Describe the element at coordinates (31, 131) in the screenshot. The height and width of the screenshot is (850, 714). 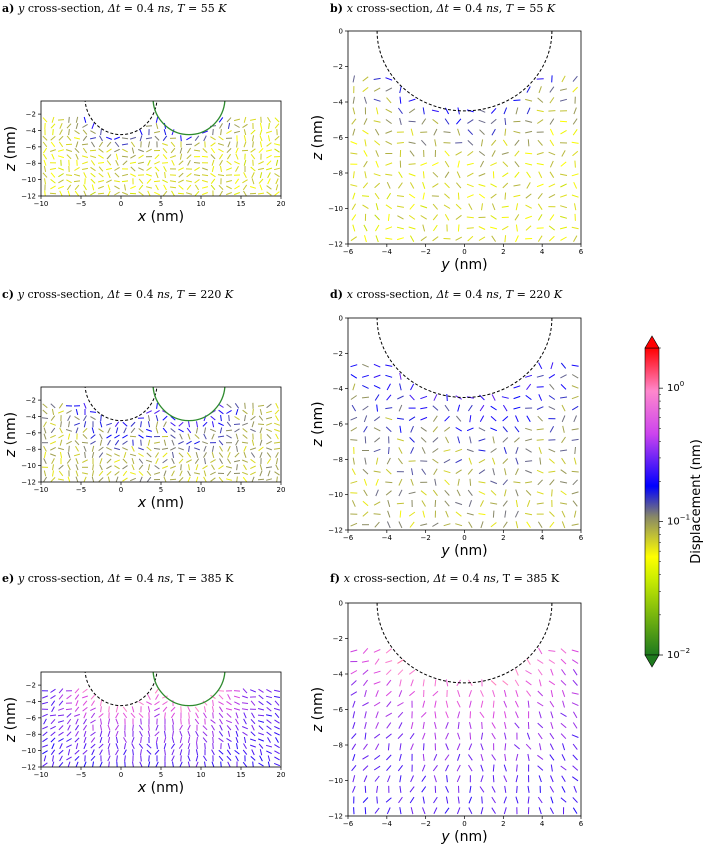
I see `y-tick-label: −4` at that location.